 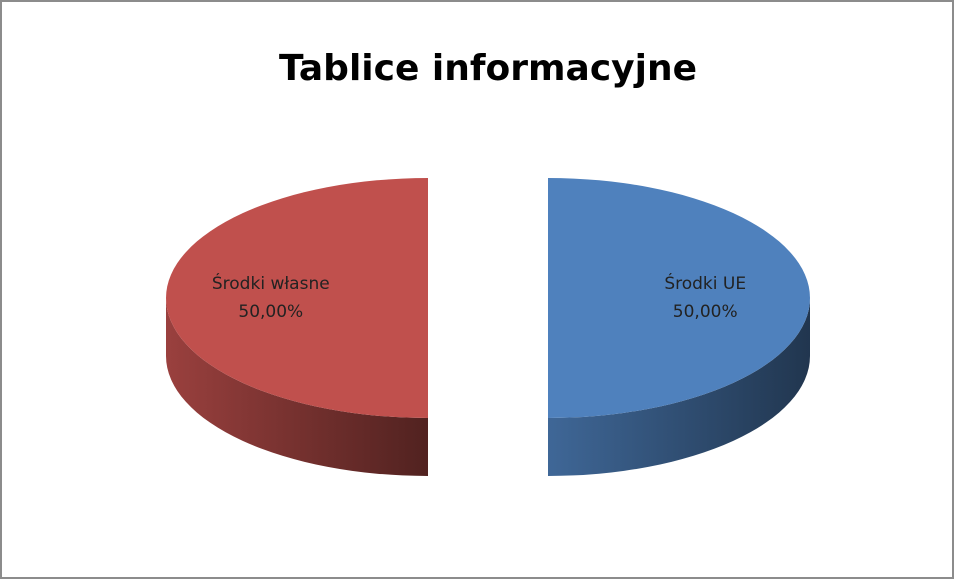 I want to click on slice-label: Środki UE, so click(x=705, y=283).